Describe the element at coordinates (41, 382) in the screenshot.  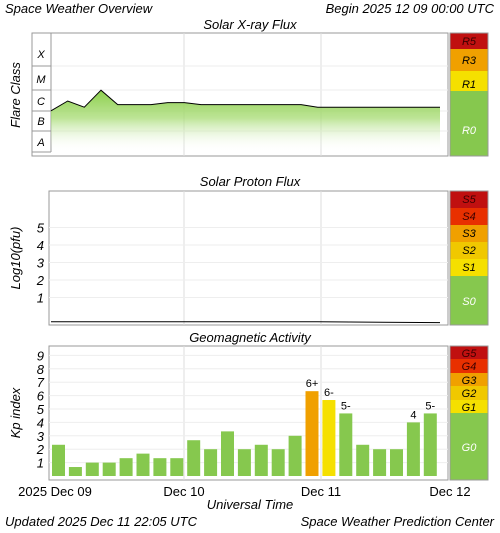
I see `kp-ytick-label: 7` at that location.